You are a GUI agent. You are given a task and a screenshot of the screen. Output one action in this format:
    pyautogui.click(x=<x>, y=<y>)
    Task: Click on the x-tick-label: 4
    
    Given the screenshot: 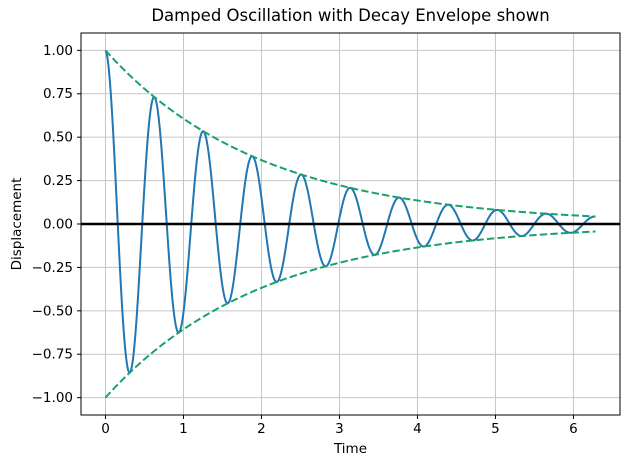 What is the action you would take?
    pyautogui.click(x=417, y=429)
    